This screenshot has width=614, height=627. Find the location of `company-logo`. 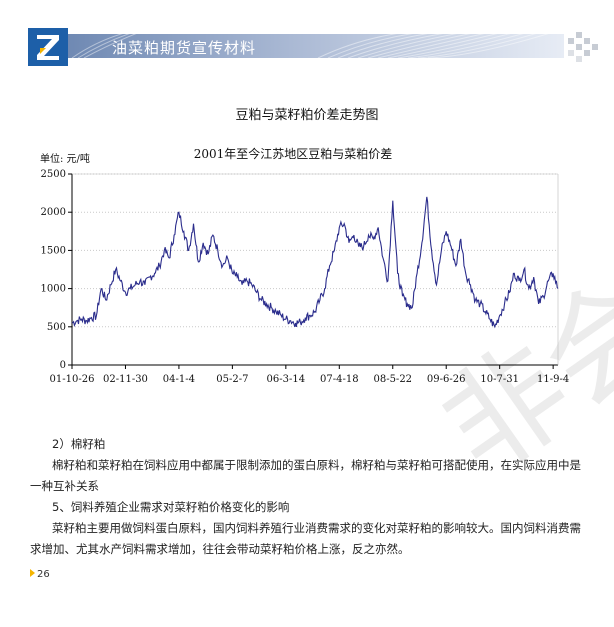

company-logo is located at coordinates (48, 47).